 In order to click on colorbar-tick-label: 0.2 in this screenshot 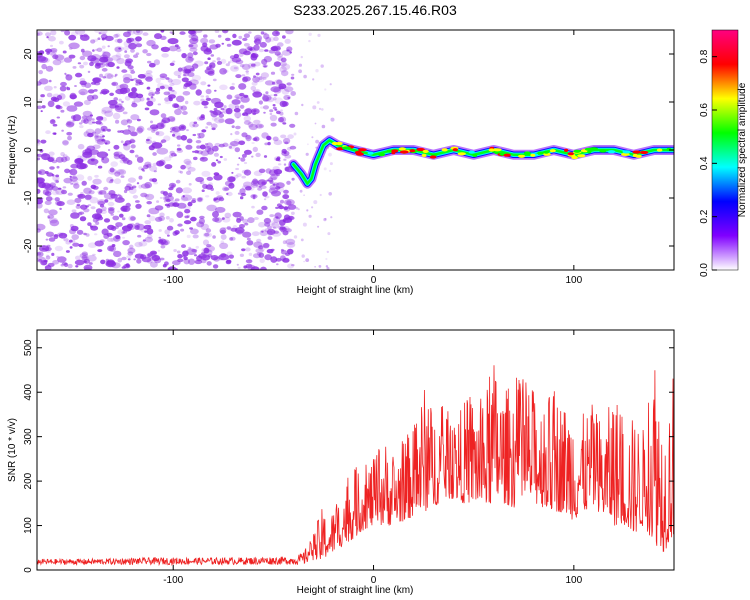, I will do `click(704, 216)`.